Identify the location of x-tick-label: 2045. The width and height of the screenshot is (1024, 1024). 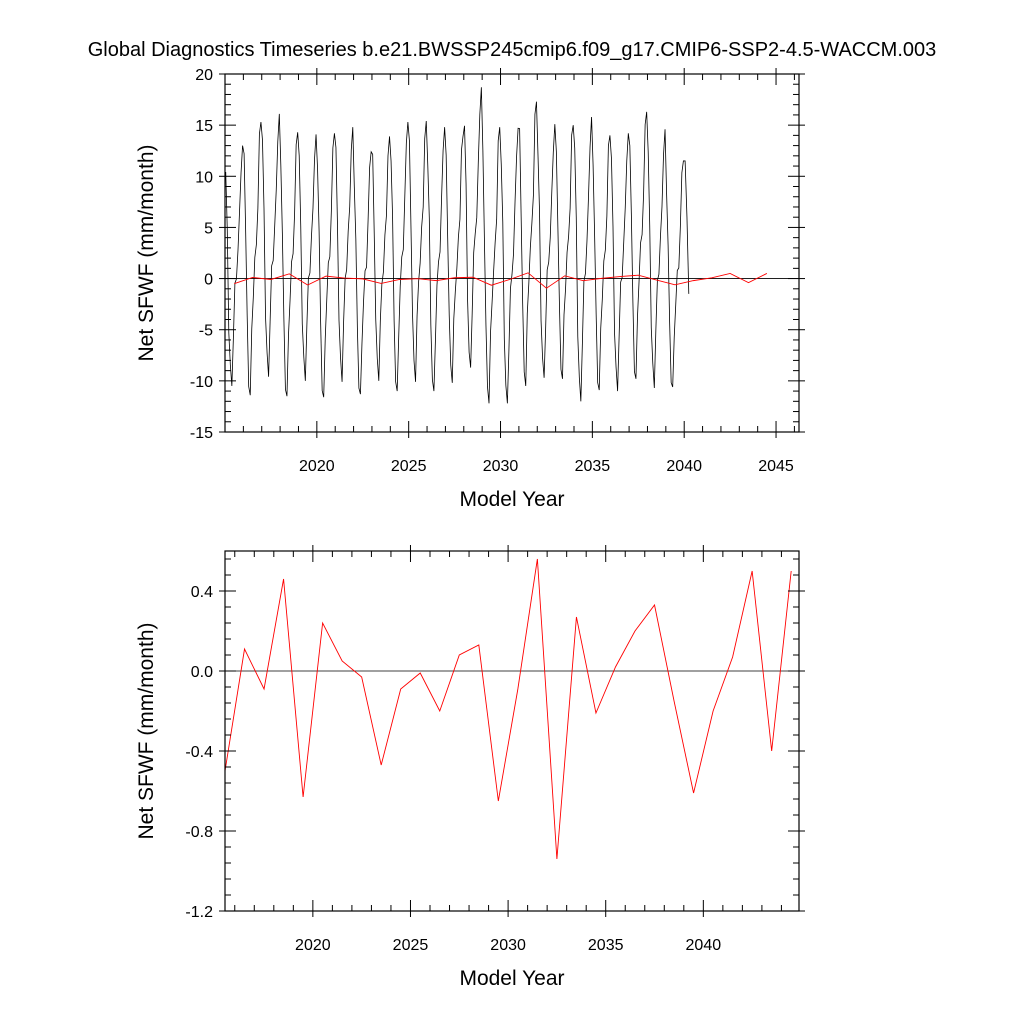
(776, 466).